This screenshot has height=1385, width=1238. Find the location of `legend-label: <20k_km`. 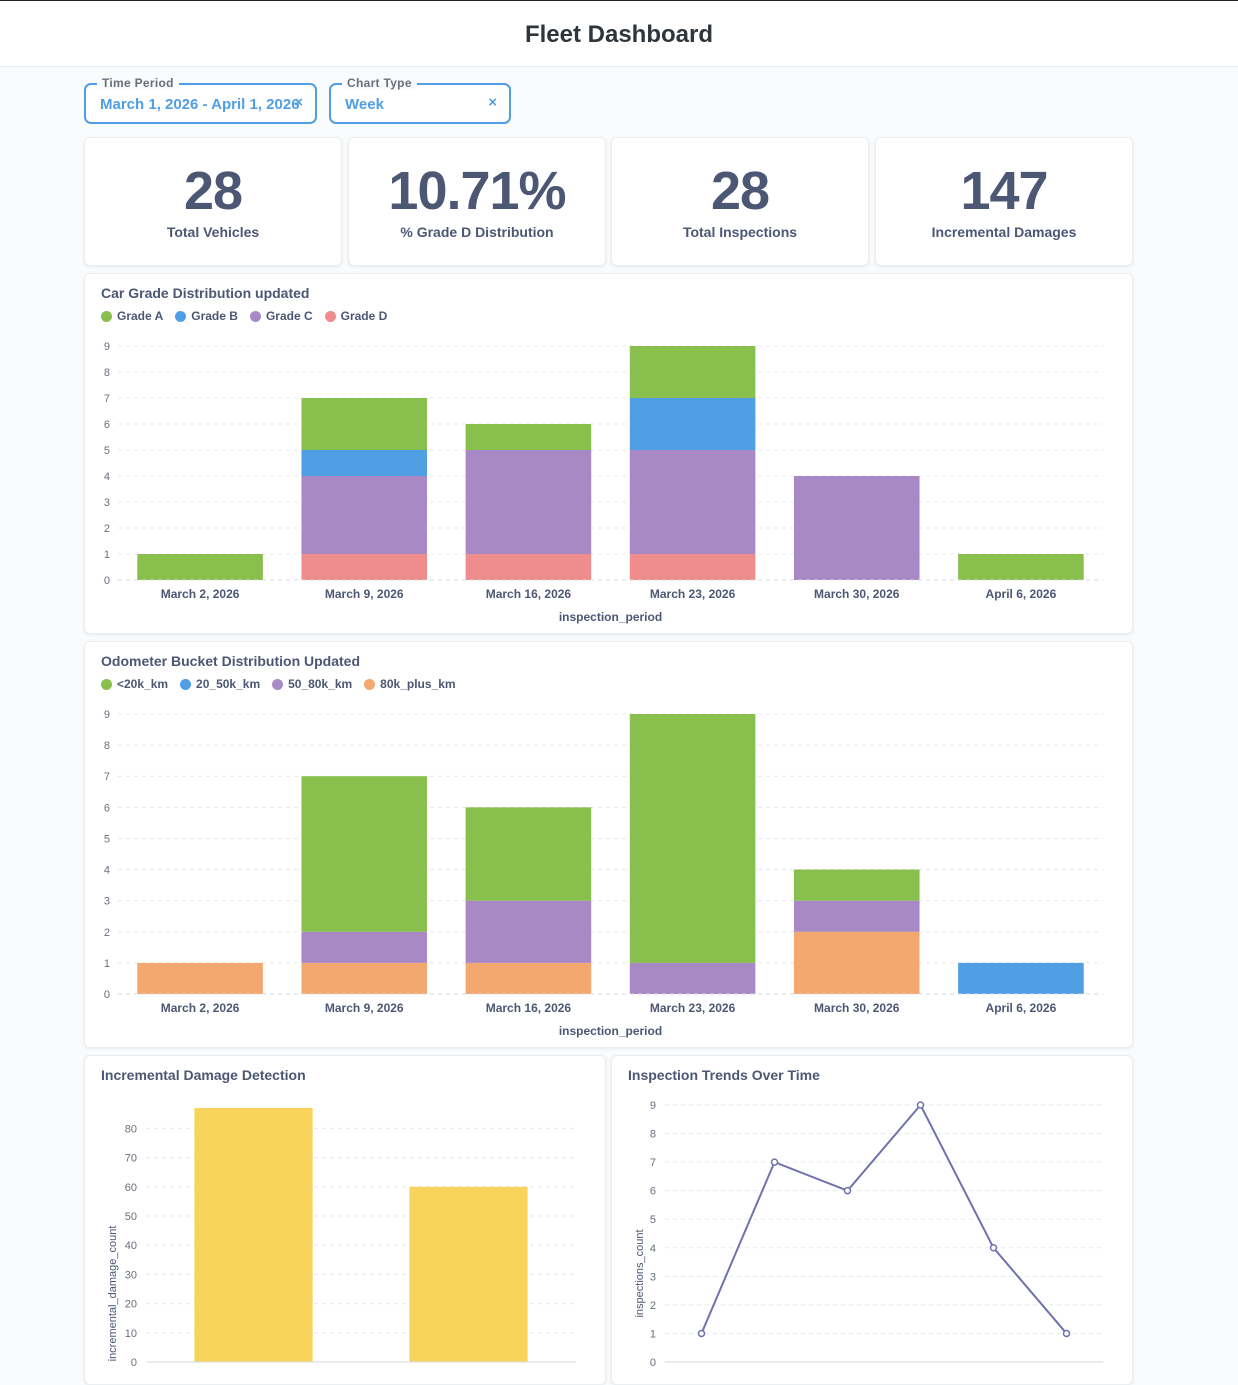

legend-label: <20k_km is located at coordinates (143, 684).